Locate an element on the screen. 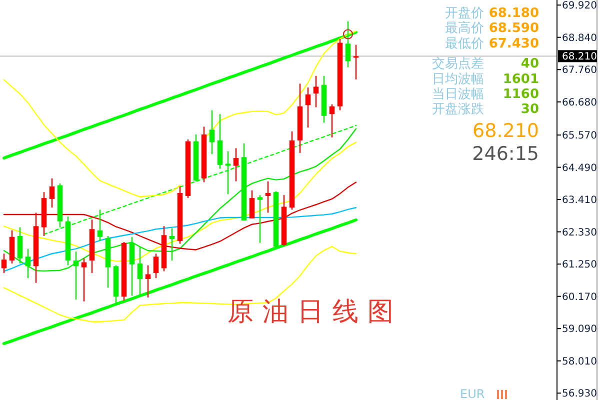  text: 67.430 is located at coordinates (513, 44).